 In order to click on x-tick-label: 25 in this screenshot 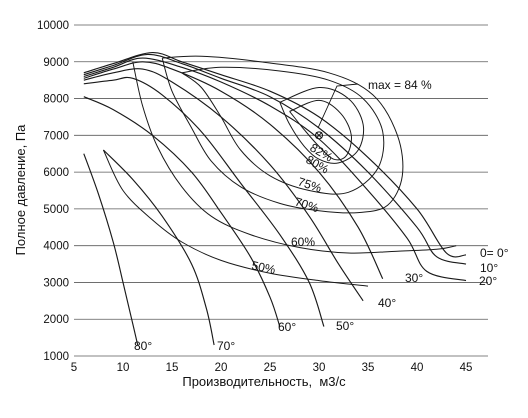, I will do `click(270, 368)`.